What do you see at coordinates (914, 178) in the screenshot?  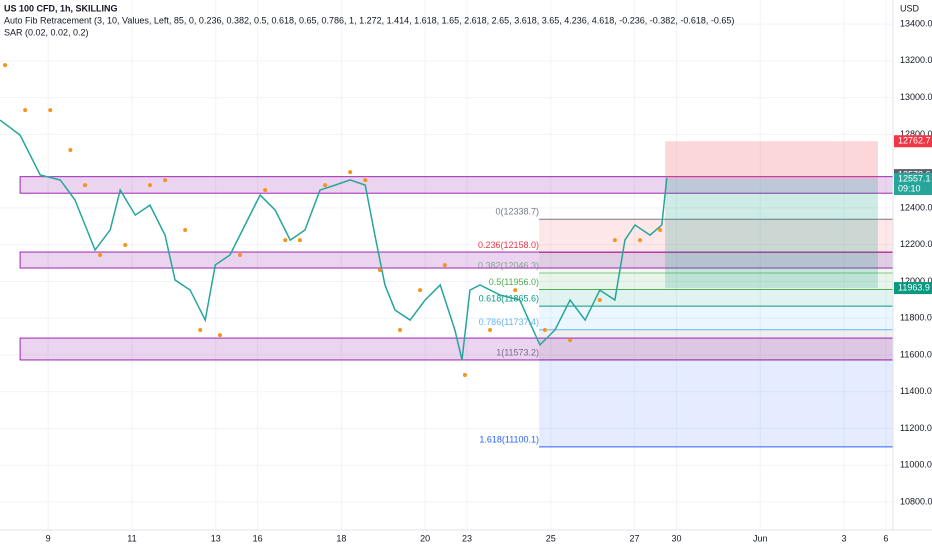 I see `price-label: 12557.1` at bounding box center [914, 178].